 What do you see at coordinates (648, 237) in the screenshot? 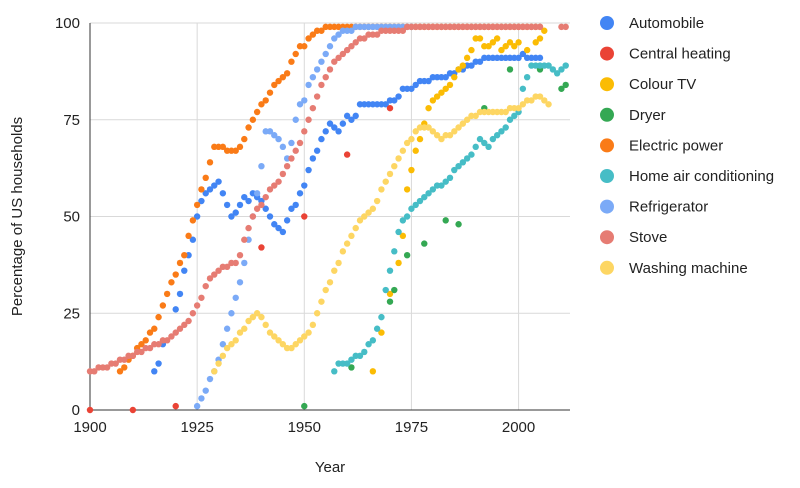
I see `legend-label: Stove` at bounding box center [648, 237].